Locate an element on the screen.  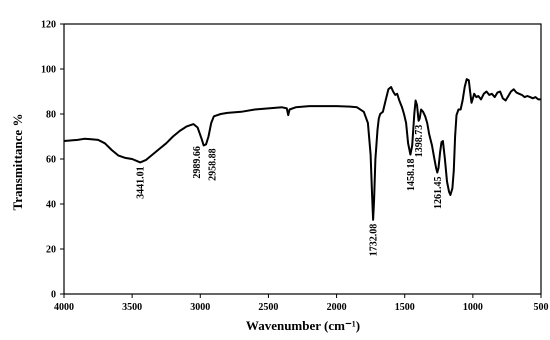
y-tick-label: 100 is located at coordinates (48, 70).